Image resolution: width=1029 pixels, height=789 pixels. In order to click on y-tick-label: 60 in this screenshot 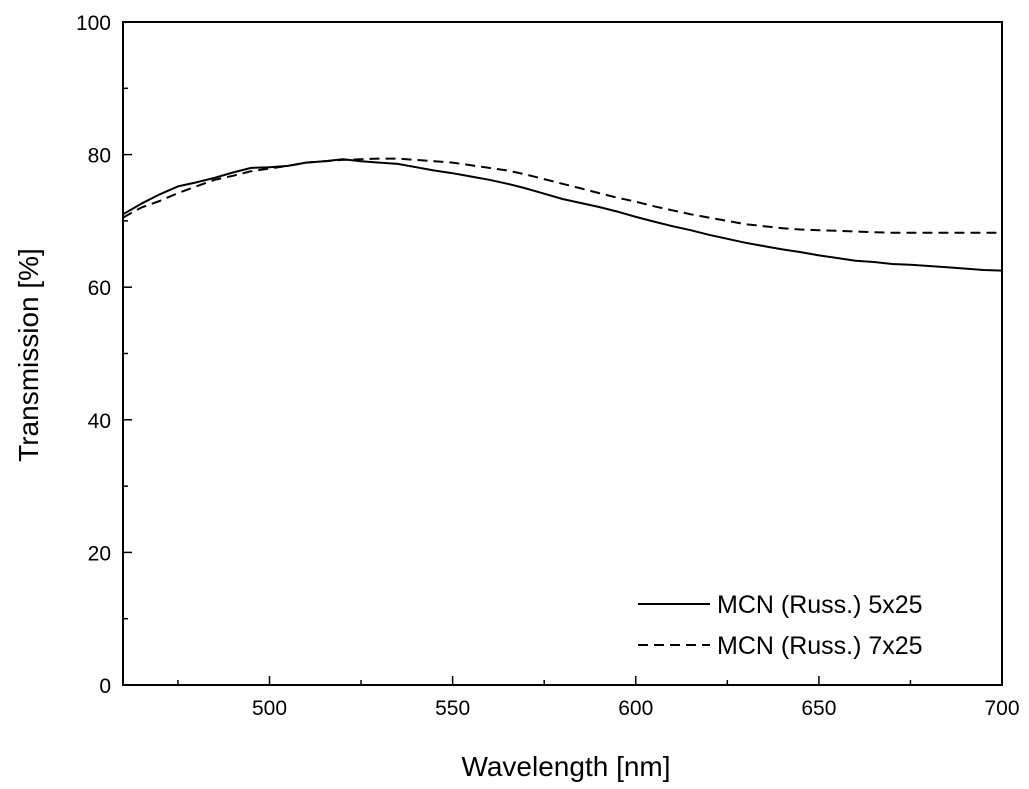, I will do `click(99, 288)`.